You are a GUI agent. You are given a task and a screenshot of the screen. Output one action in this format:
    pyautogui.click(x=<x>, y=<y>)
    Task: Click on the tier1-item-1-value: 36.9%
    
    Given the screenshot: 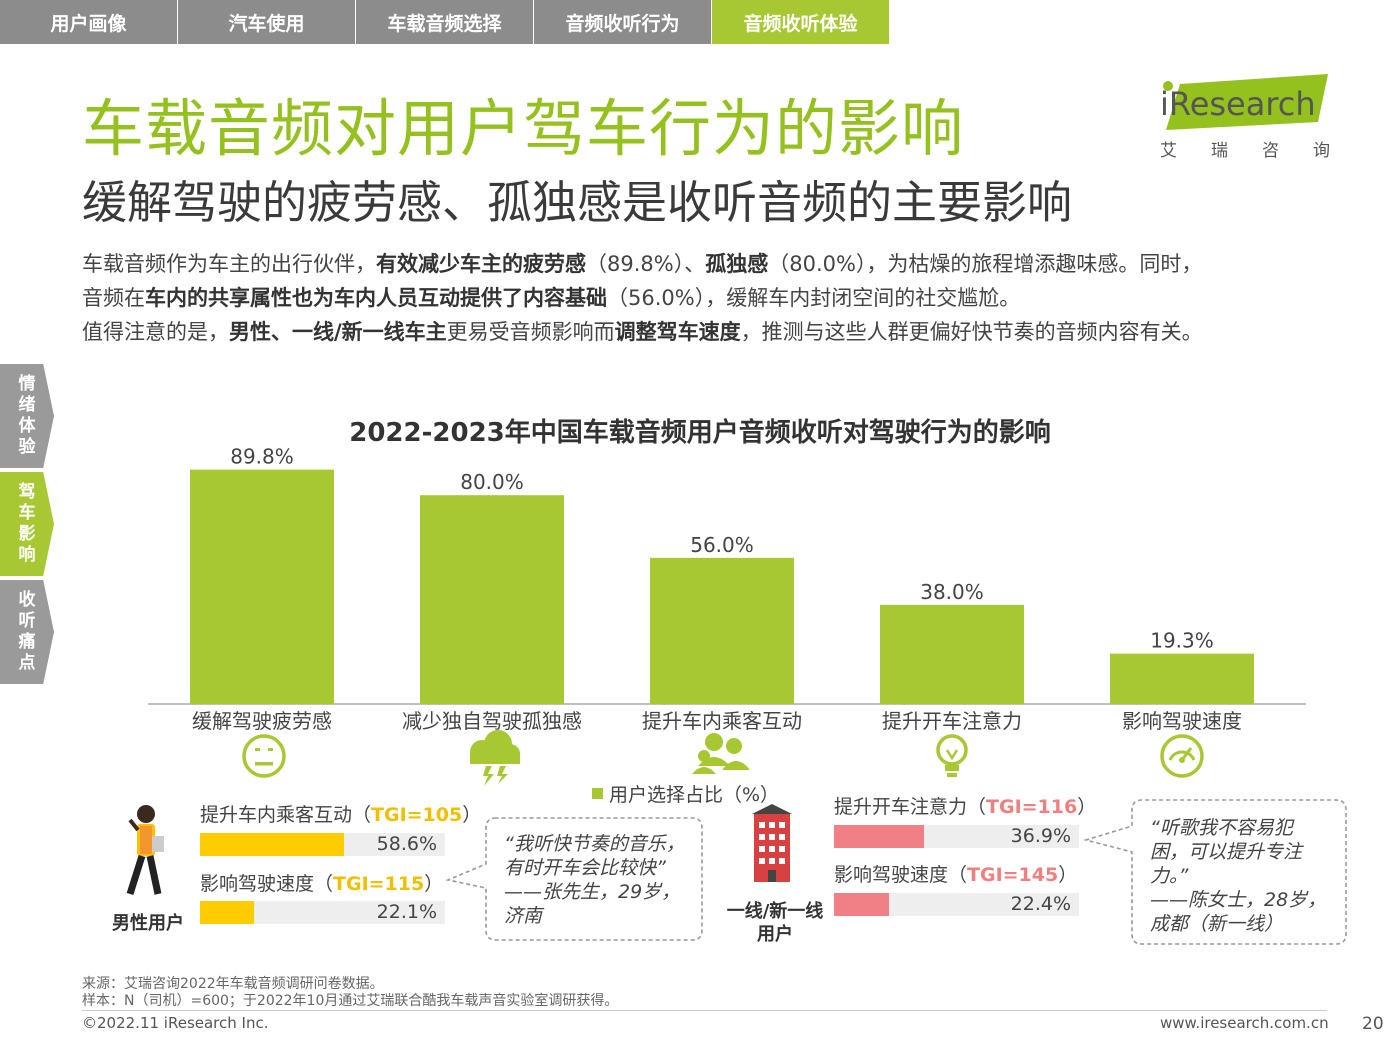 What is the action you would take?
    pyautogui.click(x=1040, y=836)
    